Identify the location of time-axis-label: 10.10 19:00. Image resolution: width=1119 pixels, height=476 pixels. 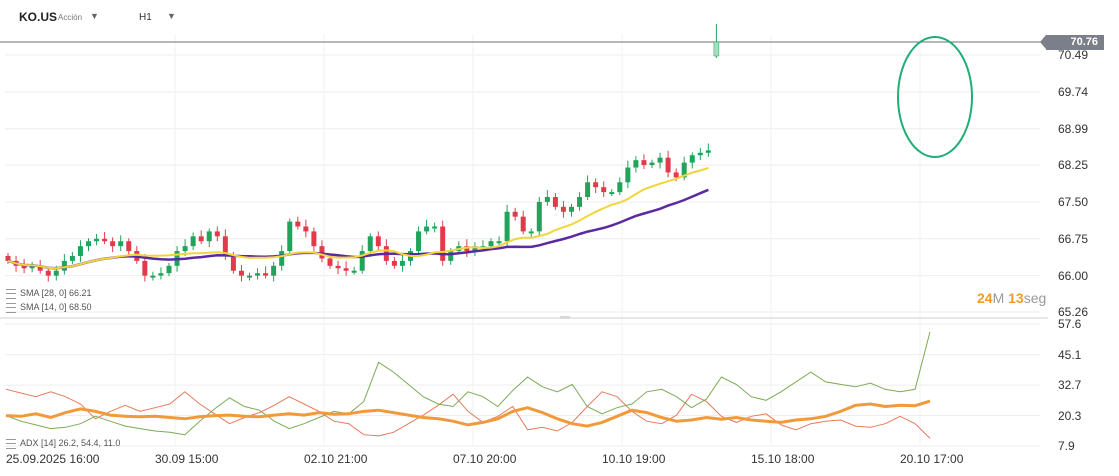
(634, 459).